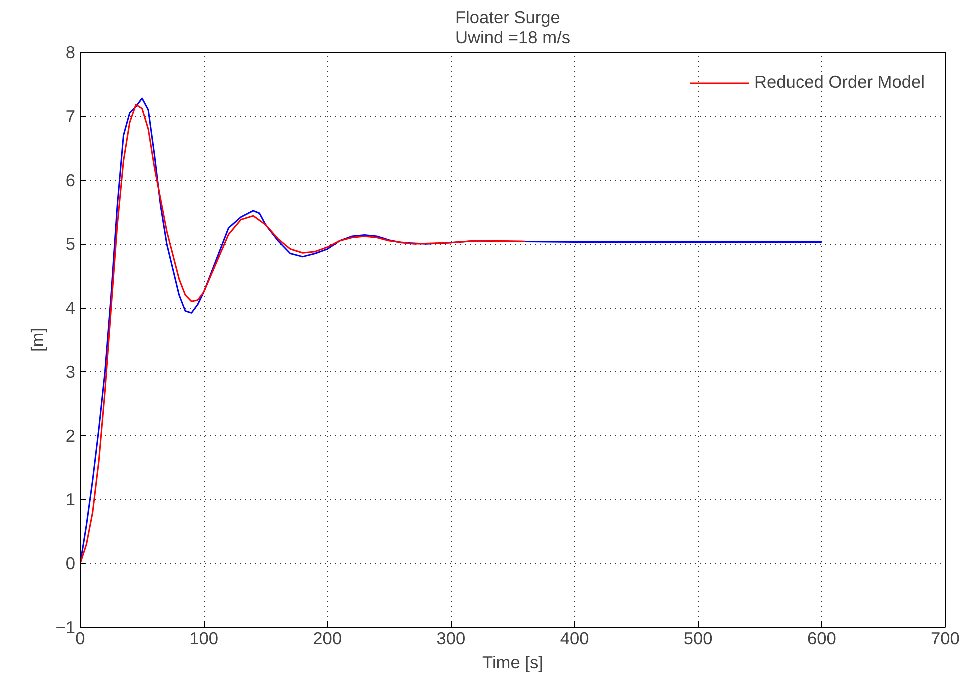 This screenshot has width=979, height=682. Describe the element at coordinates (71, 180) in the screenshot. I see `y-tick-label: 6` at that location.